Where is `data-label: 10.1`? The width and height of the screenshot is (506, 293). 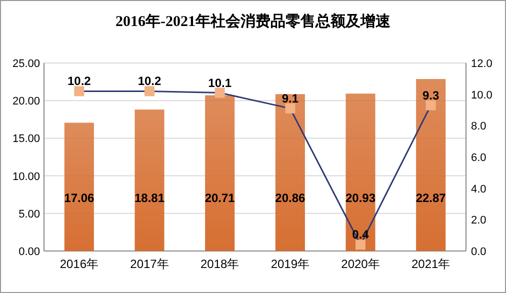
data-label: 10.1 is located at coordinates (220, 83).